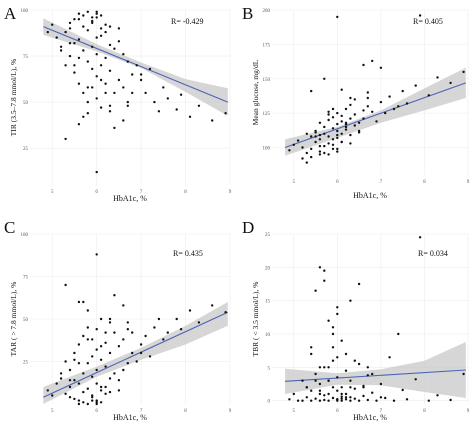 This screenshot has width=474, height=426. I want to click on x-tick-labels: 5 6 7 8 9, so click(141, 411).